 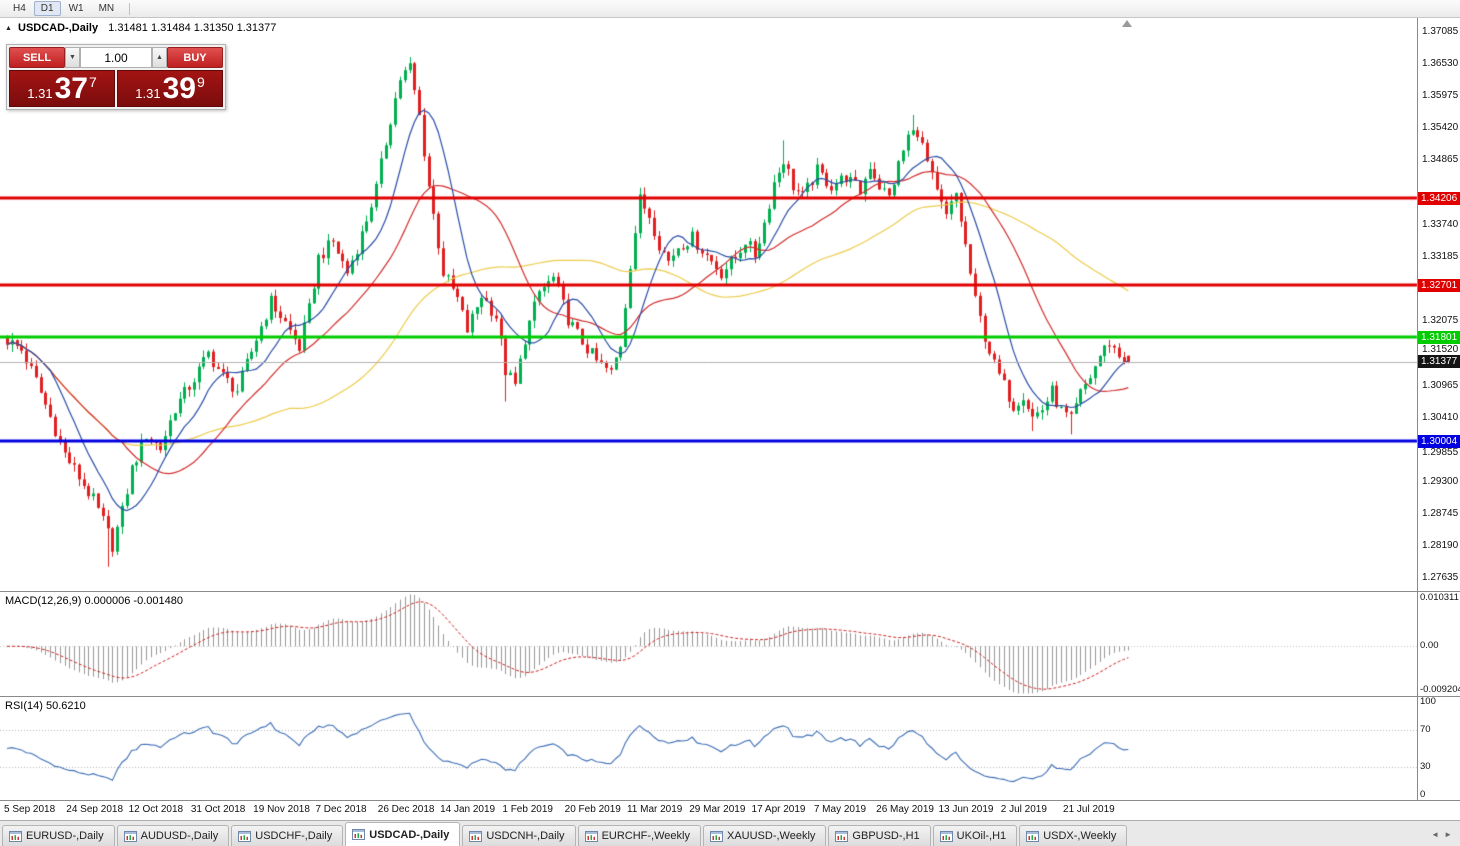 What do you see at coordinates (1440, 545) in the screenshot?
I see `price-tick-label: 1.28190` at bounding box center [1440, 545].